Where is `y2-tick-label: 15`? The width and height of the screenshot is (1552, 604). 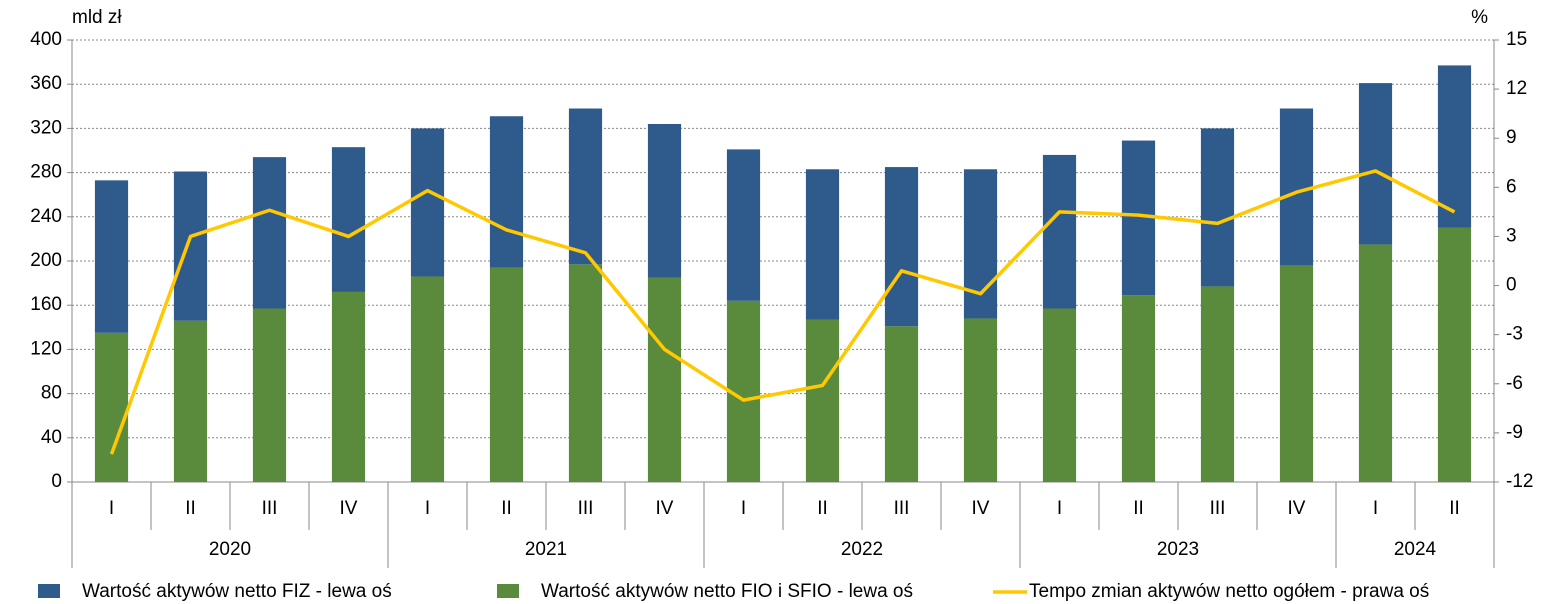 y2-tick-label: 15 is located at coordinates (1516, 39).